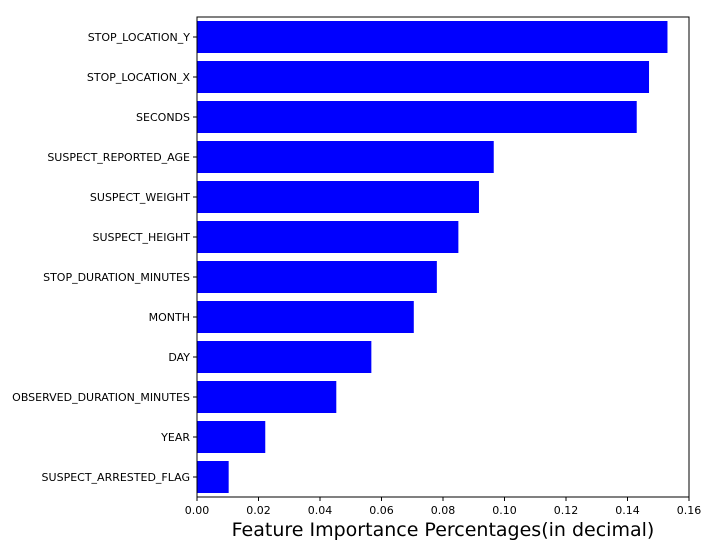  I want to click on x-tick-label: 0.14, so click(627, 510).